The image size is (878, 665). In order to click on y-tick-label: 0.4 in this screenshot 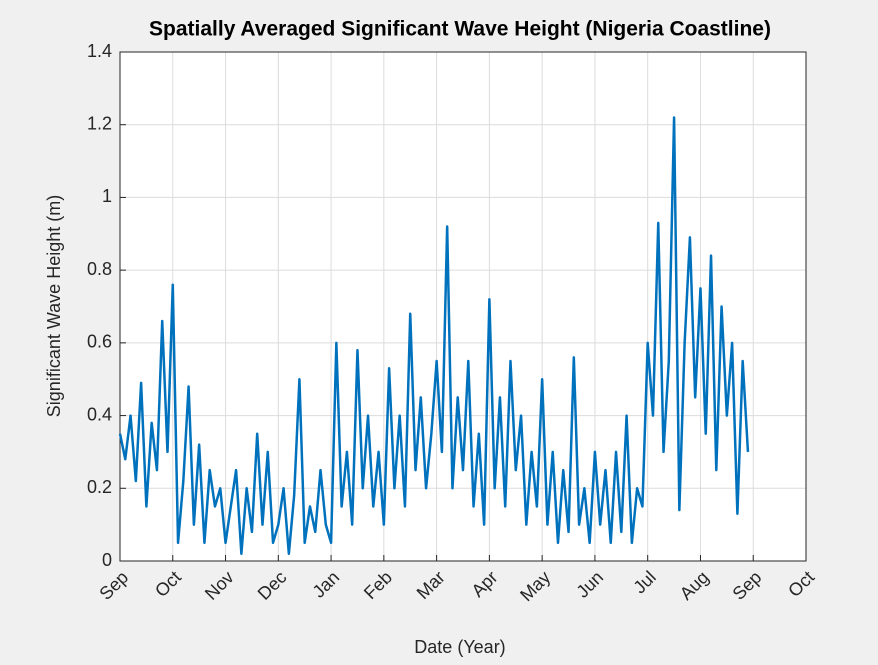, I will do `click(99, 414)`.